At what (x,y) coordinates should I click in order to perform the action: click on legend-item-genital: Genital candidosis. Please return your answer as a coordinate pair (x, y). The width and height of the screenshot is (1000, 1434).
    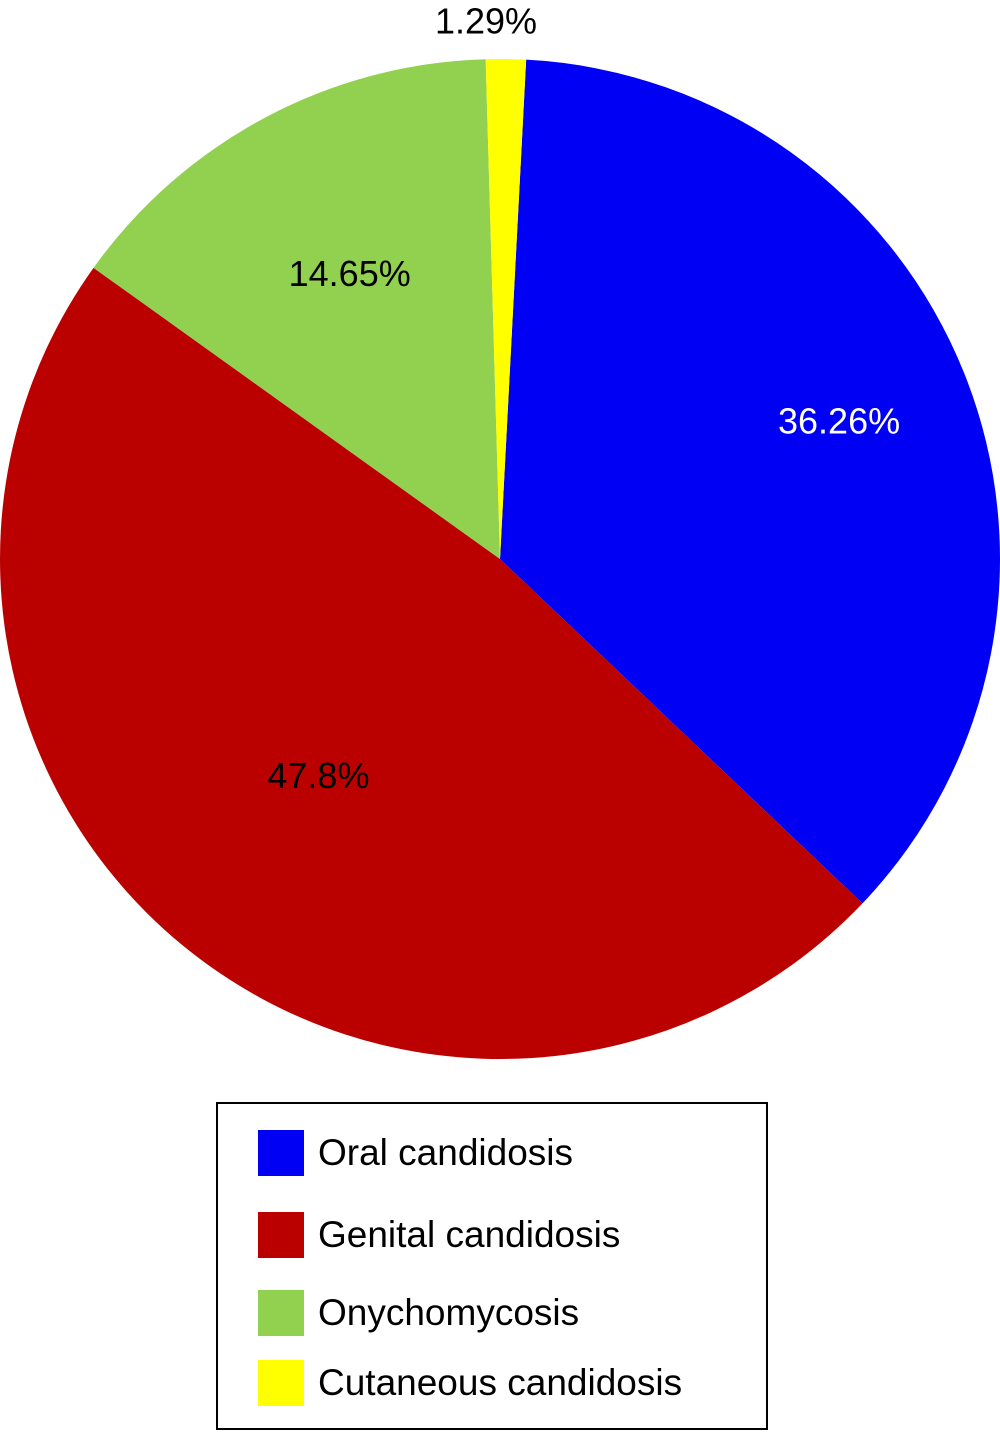
    Looking at the image, I should click on (439, 1235).